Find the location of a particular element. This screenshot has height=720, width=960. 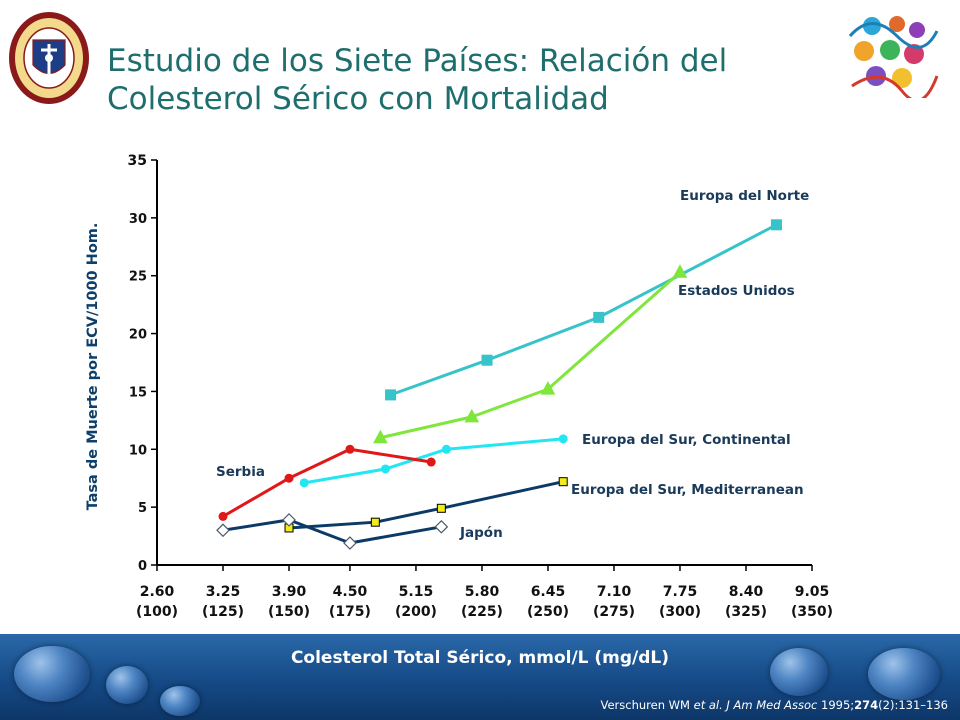

citation-authors: Verschuren WM is located at coordinates (647, 705).